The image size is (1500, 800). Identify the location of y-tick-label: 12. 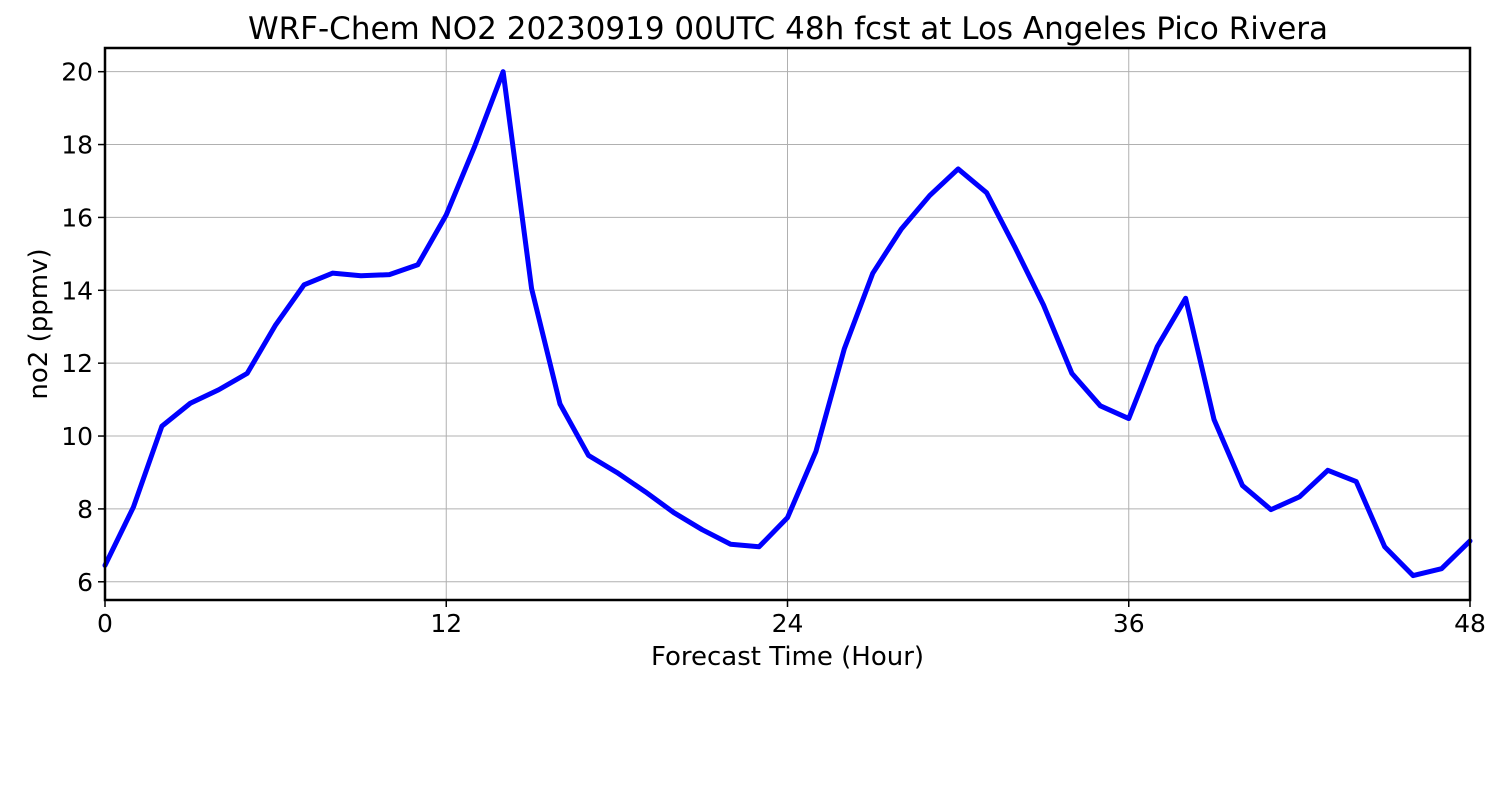
(77, 363).